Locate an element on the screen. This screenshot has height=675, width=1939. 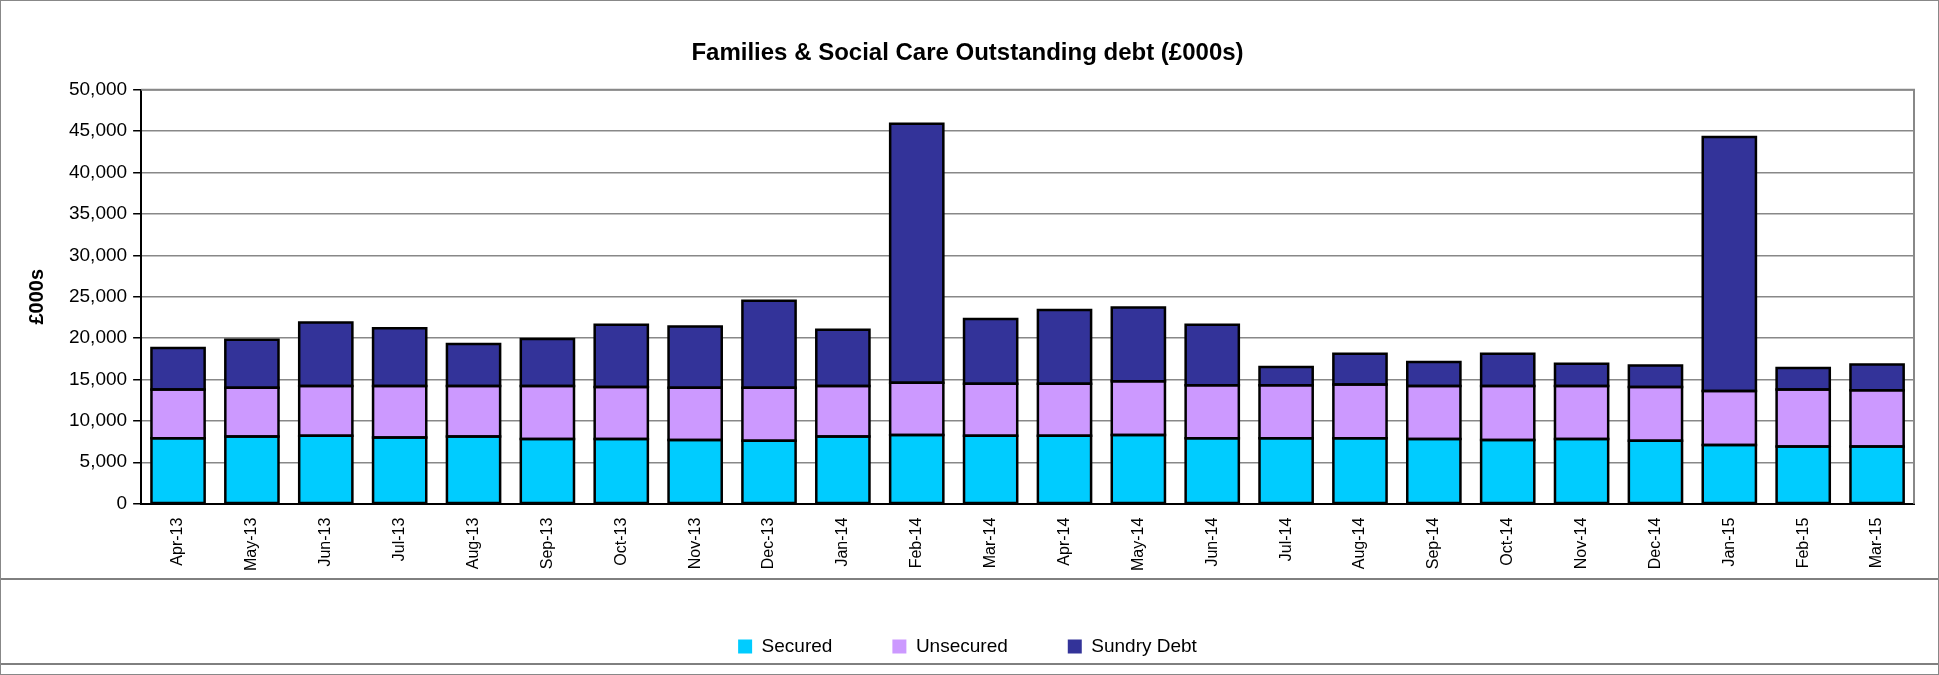
legend-label: Unsecured is located at coordinates (961, 645).